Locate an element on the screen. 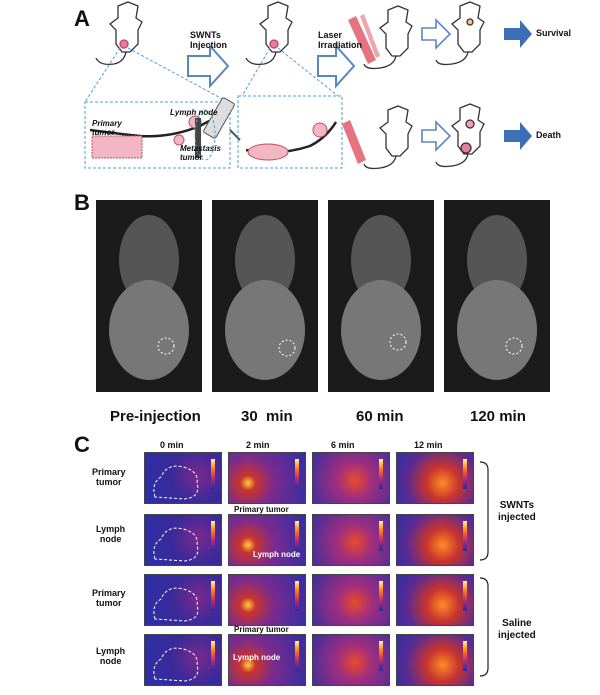 The width and height of the screenshot is (600, 695). thermal-image-r3-c3 is located at coordinates (351, 600).